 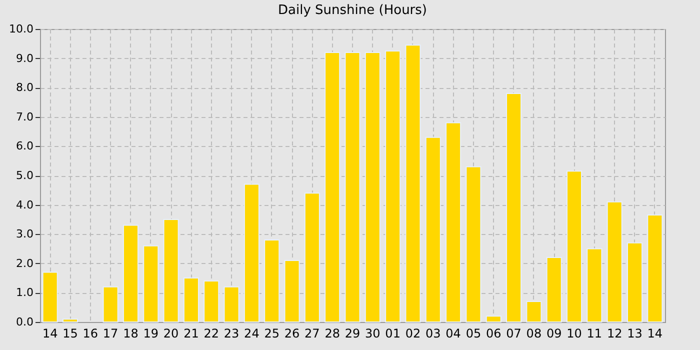 What do you see at coordinates (70, 333) in the screenshot?
I see `x-tick-label: 15` at bounding box center [70, 333].